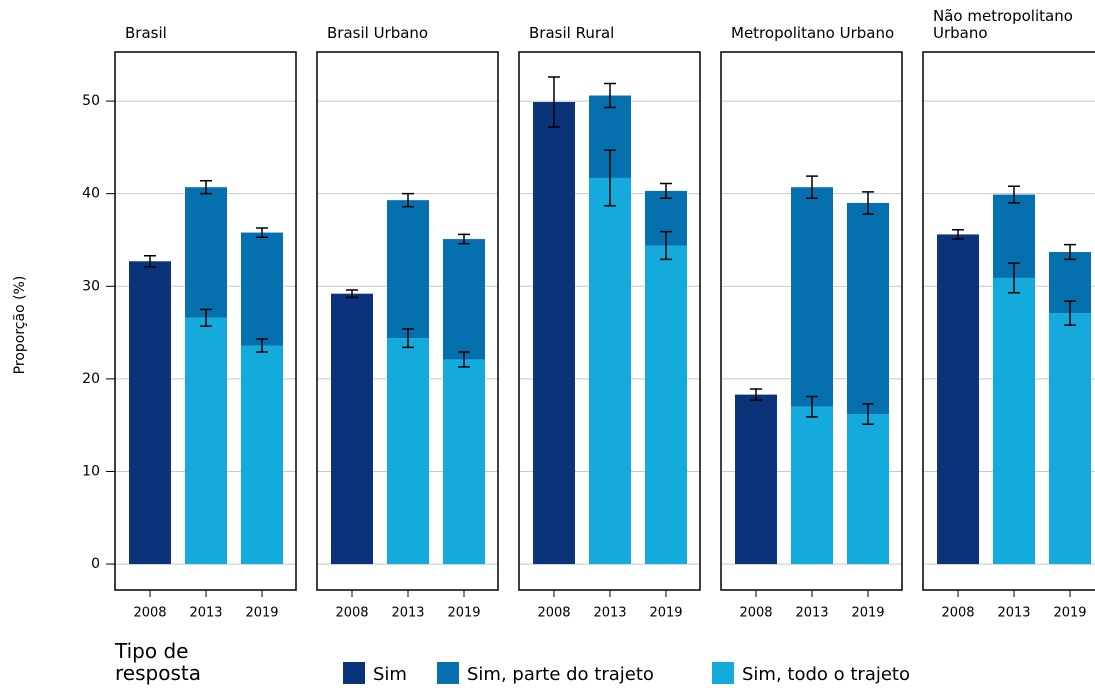  I want to click on y-tick-label: 50, so click(91, 101).